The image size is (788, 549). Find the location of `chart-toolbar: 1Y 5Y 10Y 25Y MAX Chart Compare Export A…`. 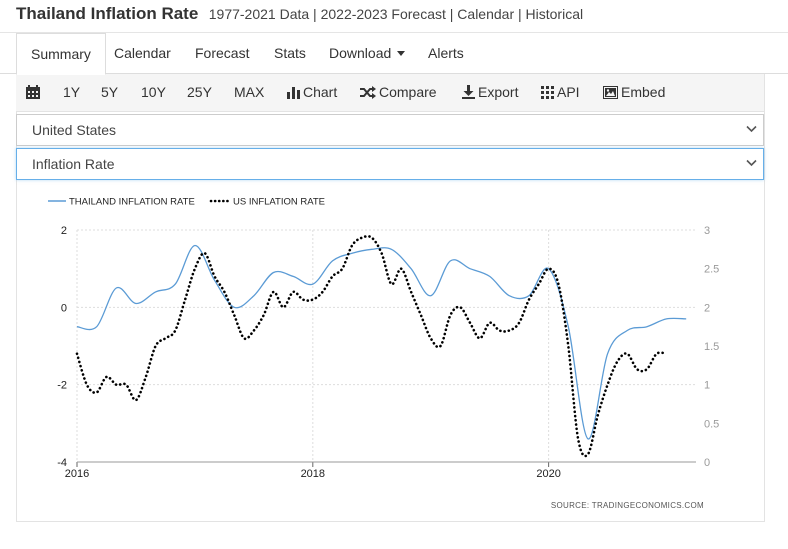

chart-toolbar: 1Y 5Y 10Y 25Y MAX Chart Compare Export A… is located at coordinates (390, 93).